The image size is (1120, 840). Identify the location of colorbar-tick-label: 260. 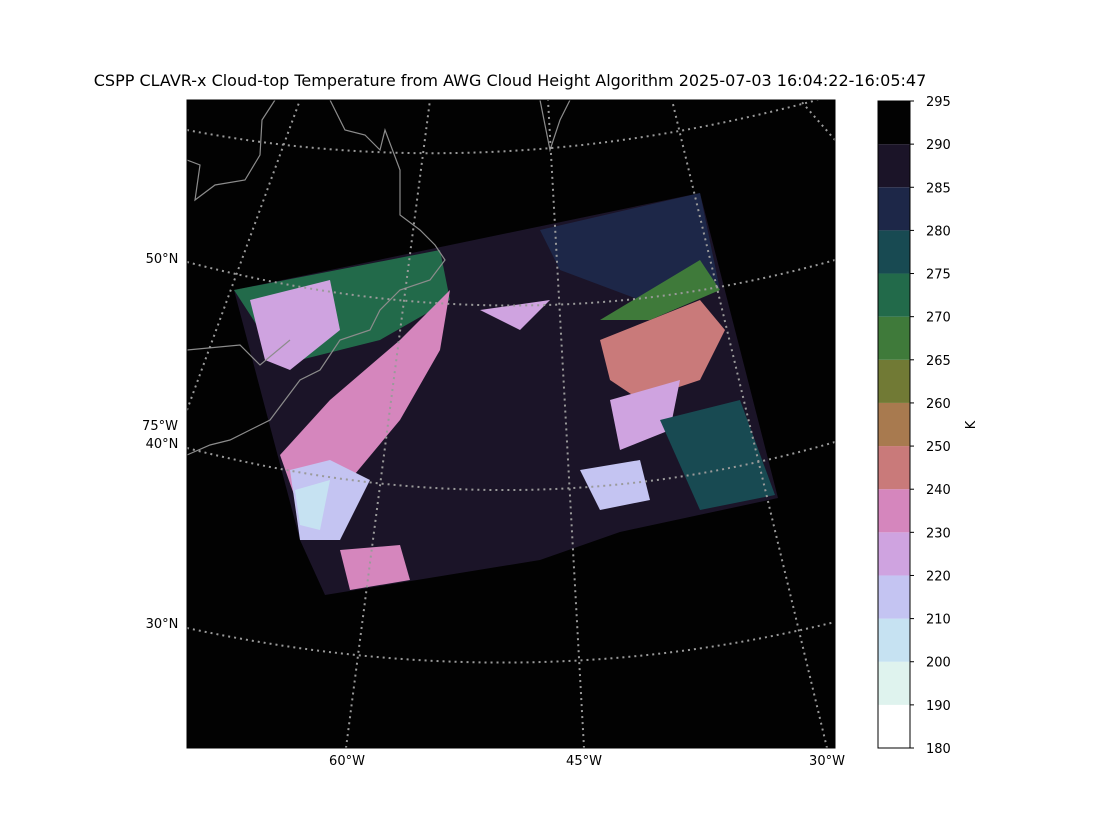
(938, 404).